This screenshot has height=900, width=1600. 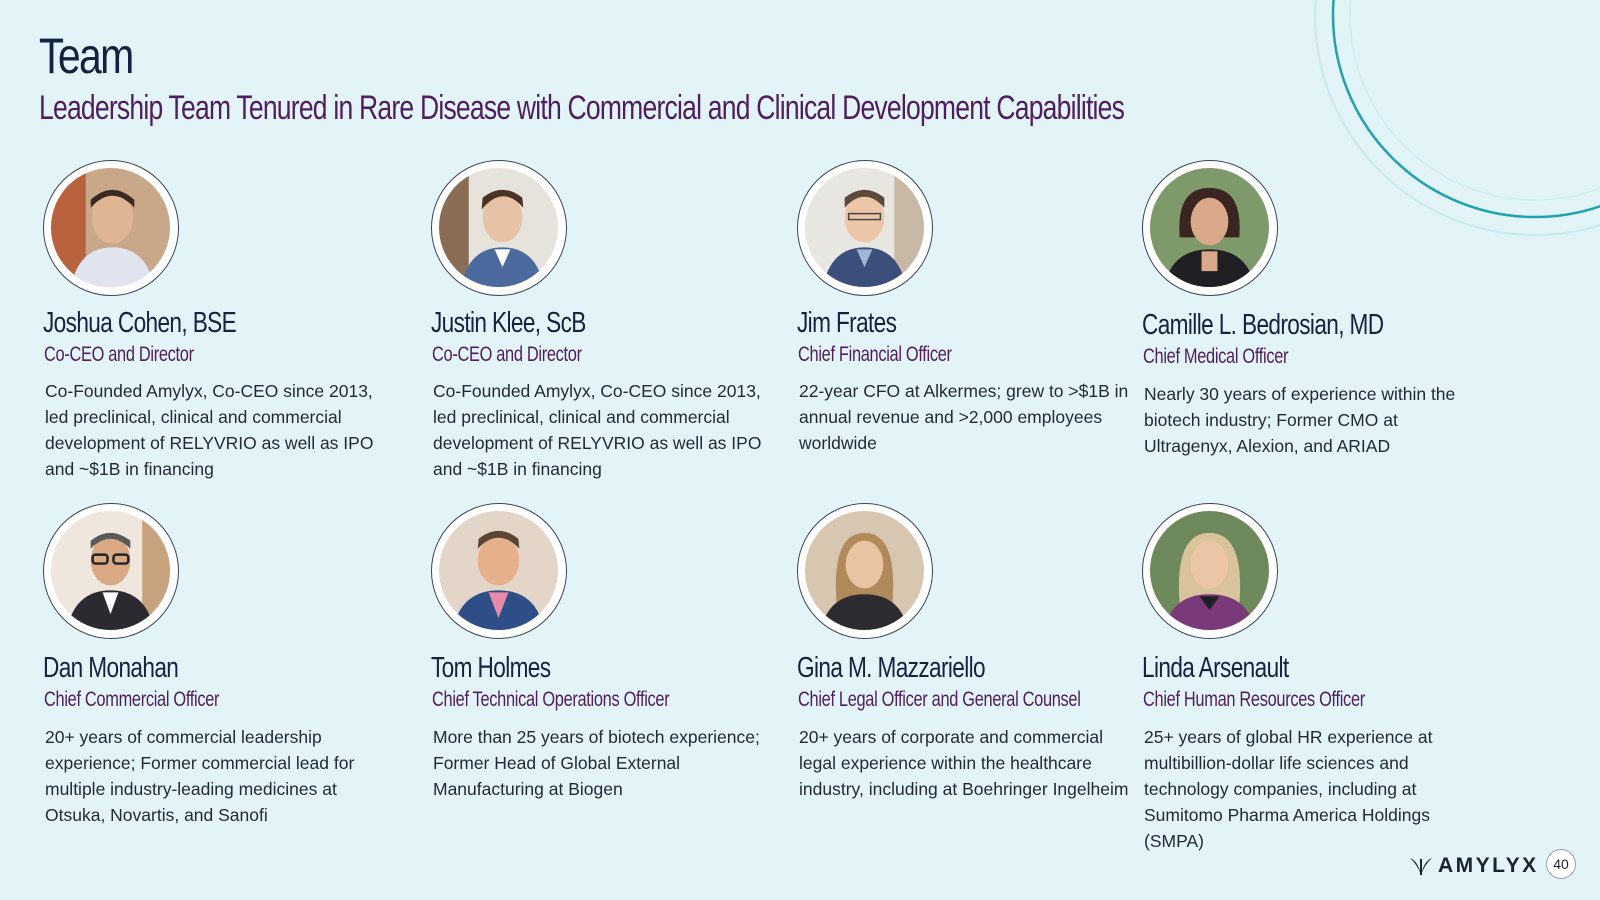 I want to click on member-name: Tom Holmes, so click(x=491, y=668).